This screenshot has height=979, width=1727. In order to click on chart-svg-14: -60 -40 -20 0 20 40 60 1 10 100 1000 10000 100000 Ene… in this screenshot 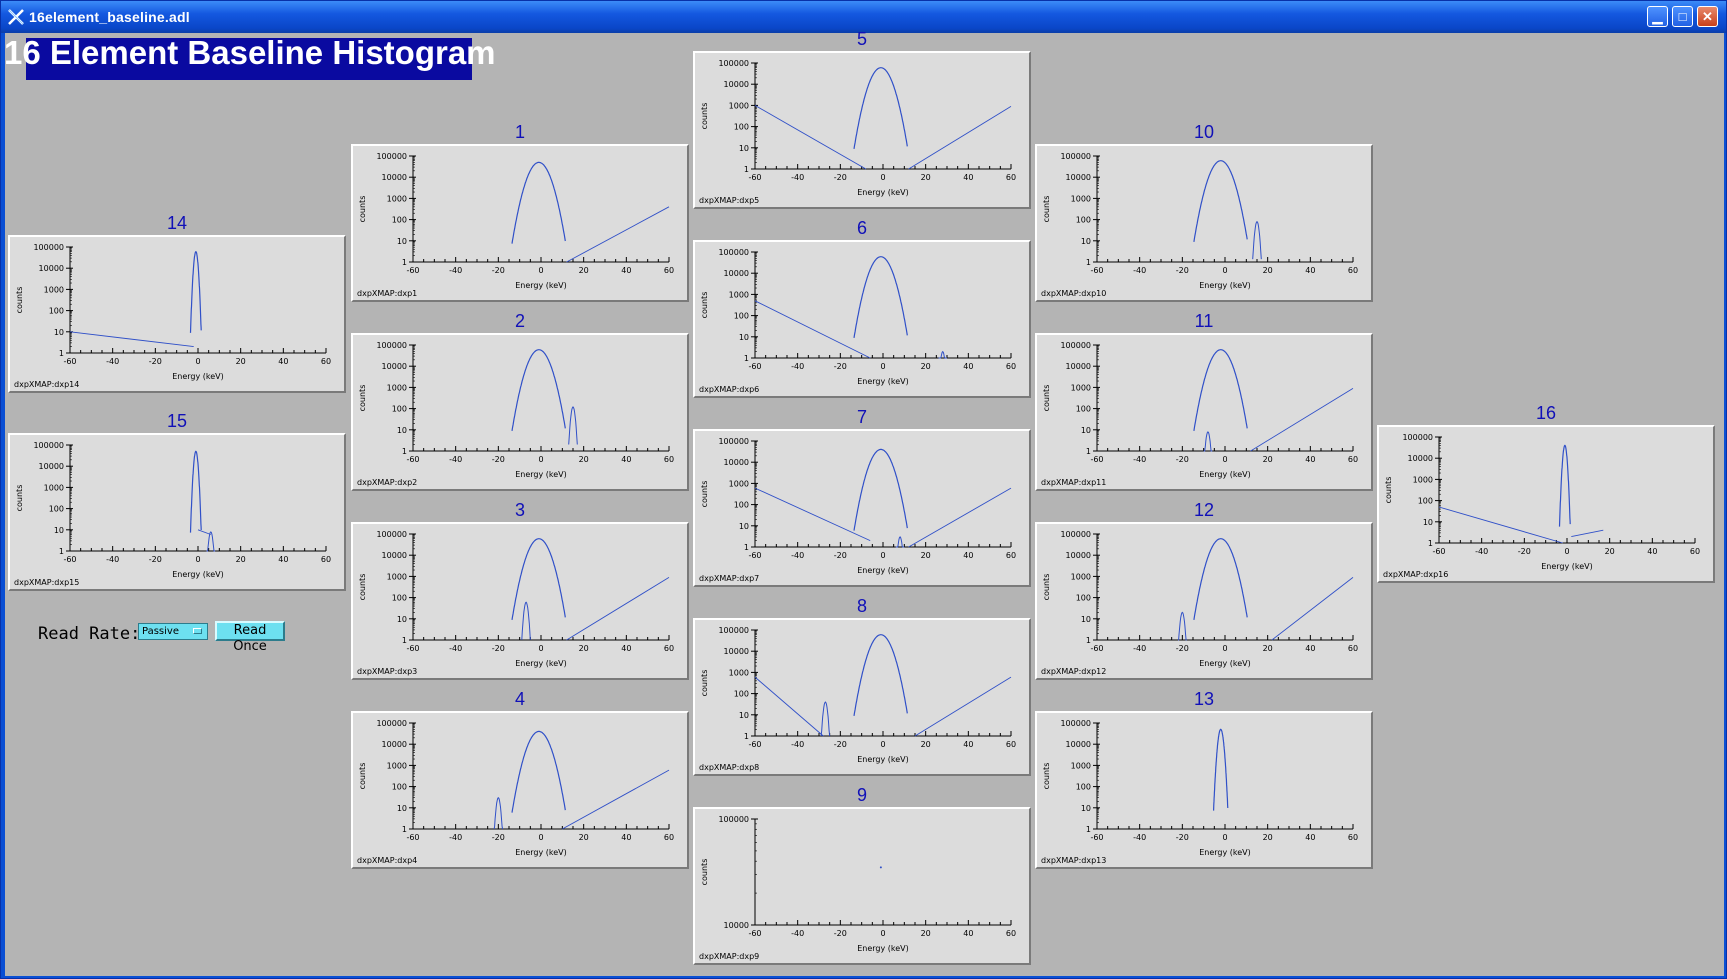, I will do `click(173, 312)`.